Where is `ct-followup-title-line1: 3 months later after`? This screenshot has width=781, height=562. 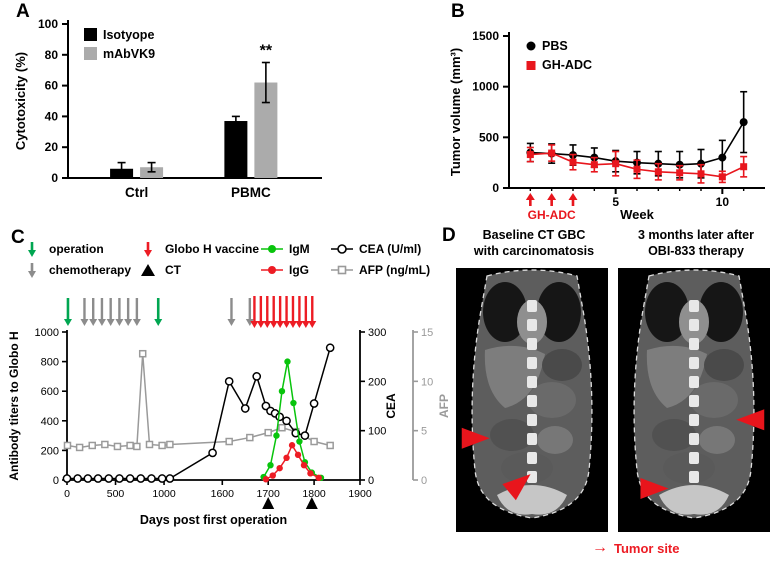 ct-followup-title-line1: 3 months later after is located at coordinates (695, 235).